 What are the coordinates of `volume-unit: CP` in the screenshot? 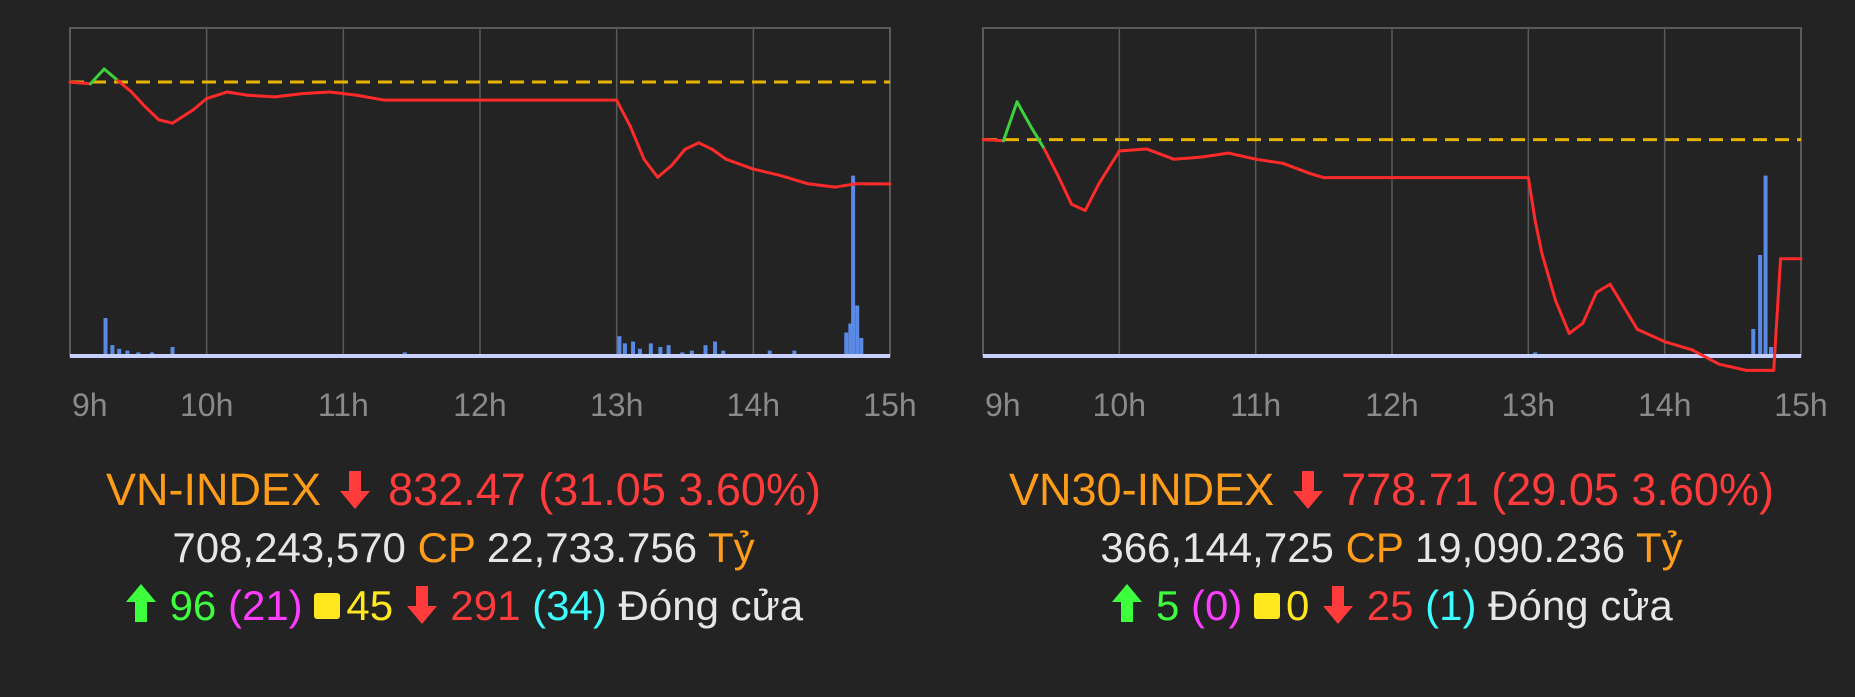 It's located at (446, 547).